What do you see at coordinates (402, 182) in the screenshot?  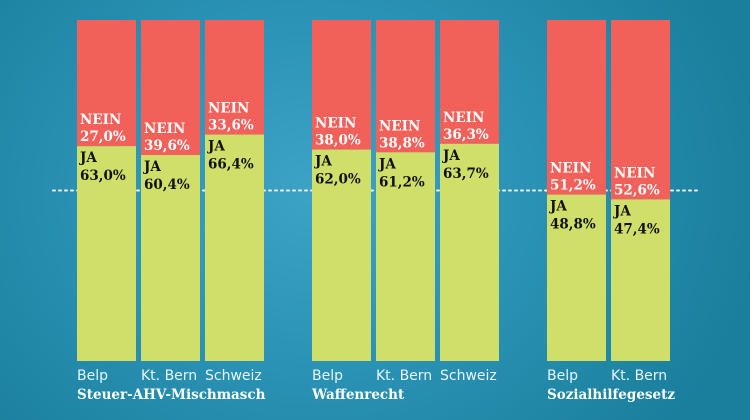 I see `ja-value-label: 61,2%` at bounding box center [402, 182].